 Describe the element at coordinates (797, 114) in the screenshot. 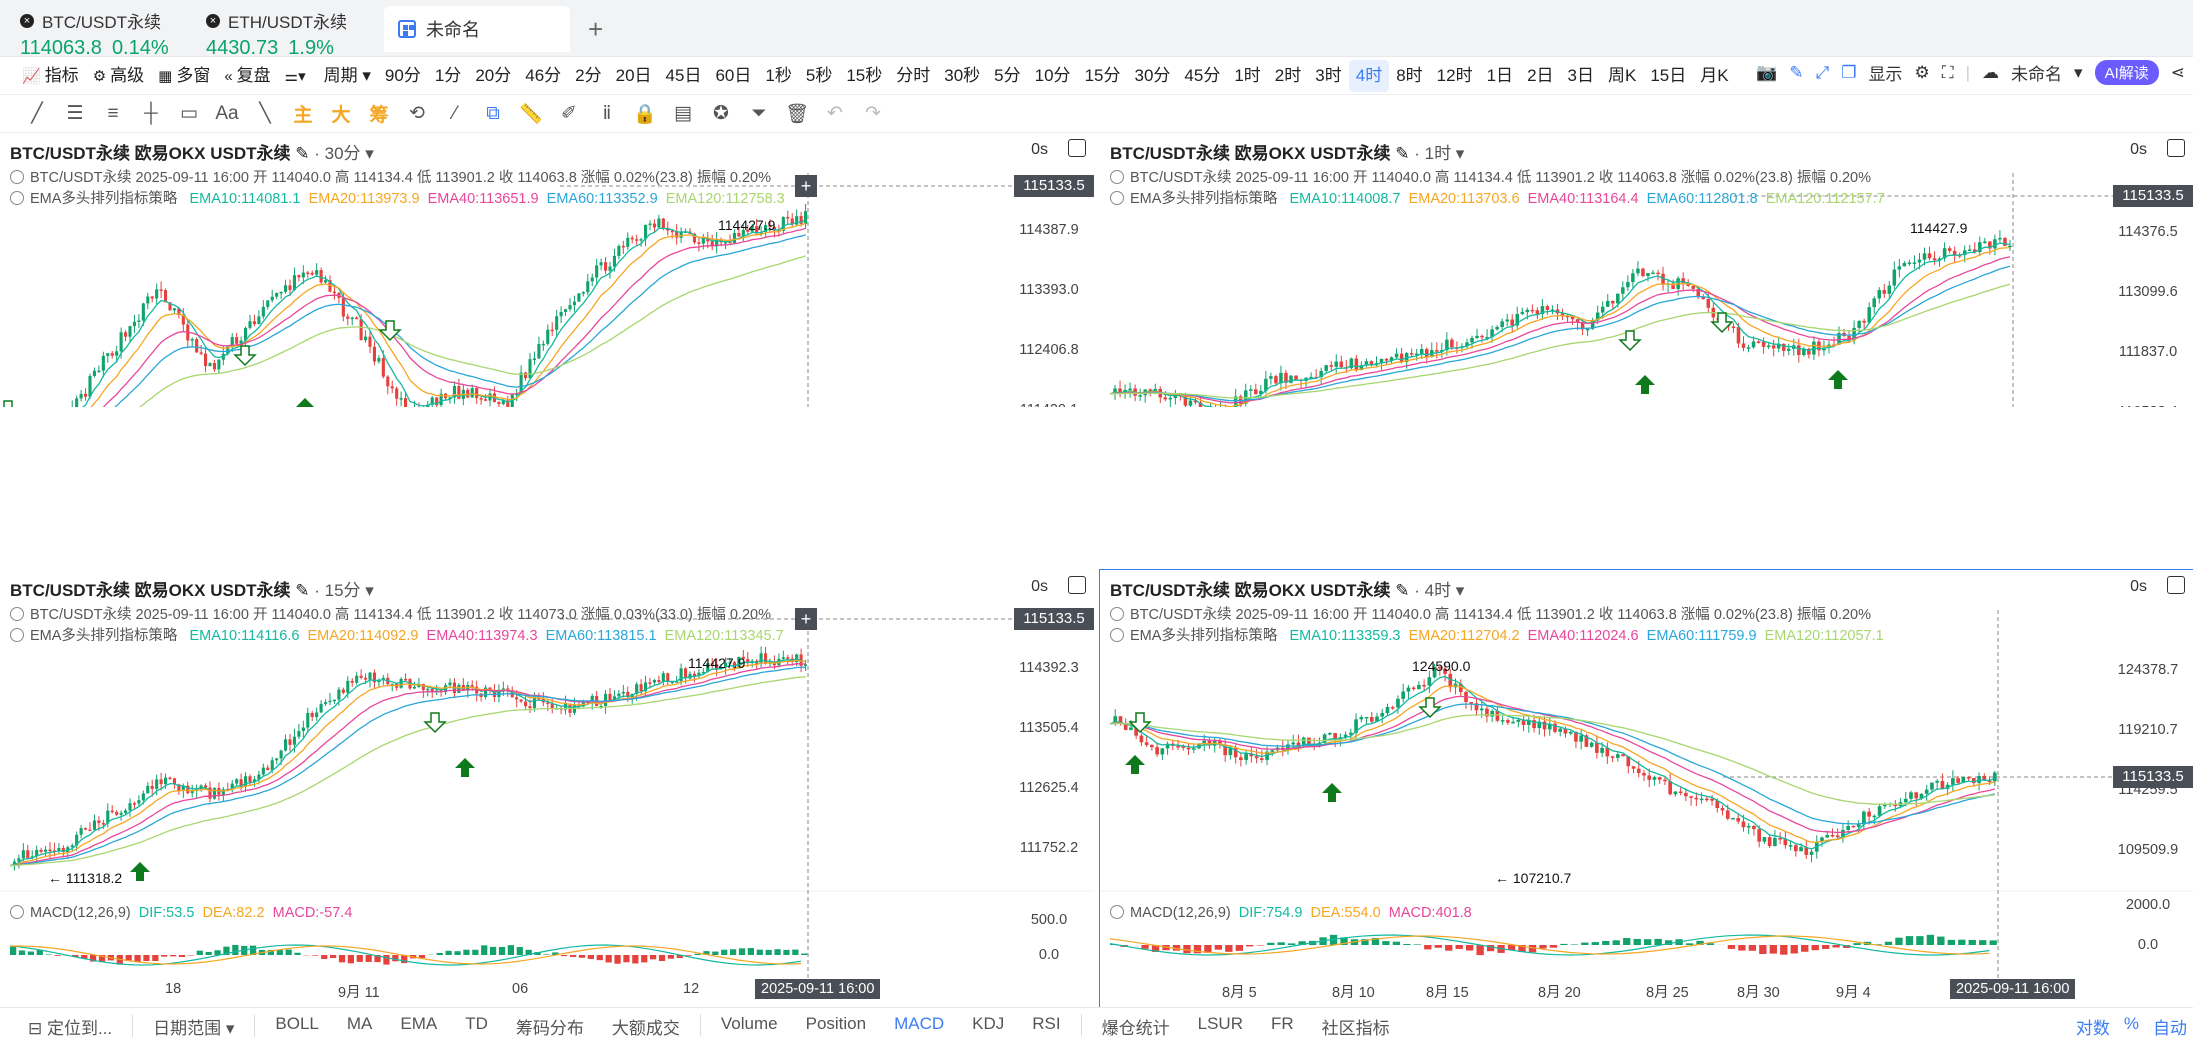

I see `trash-icon: 🗑` at that location.